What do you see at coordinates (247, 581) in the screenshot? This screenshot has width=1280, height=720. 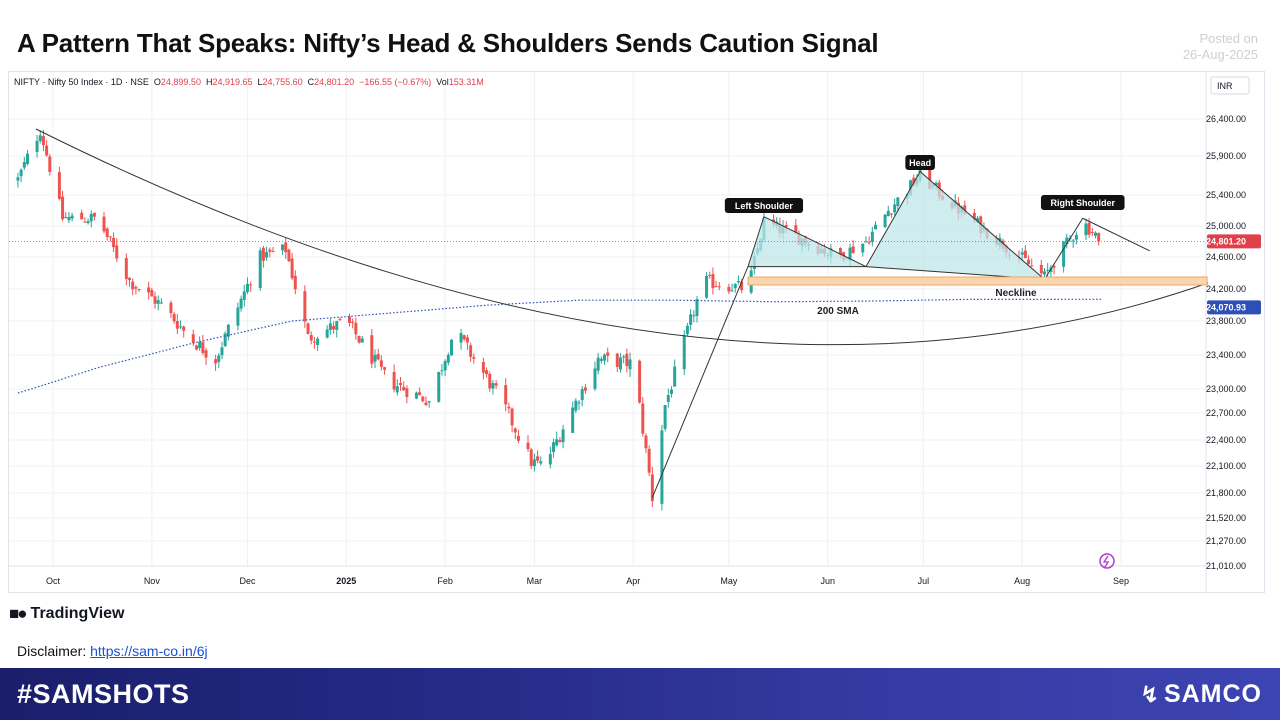 I see `x-tick-label: Dec` at bounding box center [247, 581].